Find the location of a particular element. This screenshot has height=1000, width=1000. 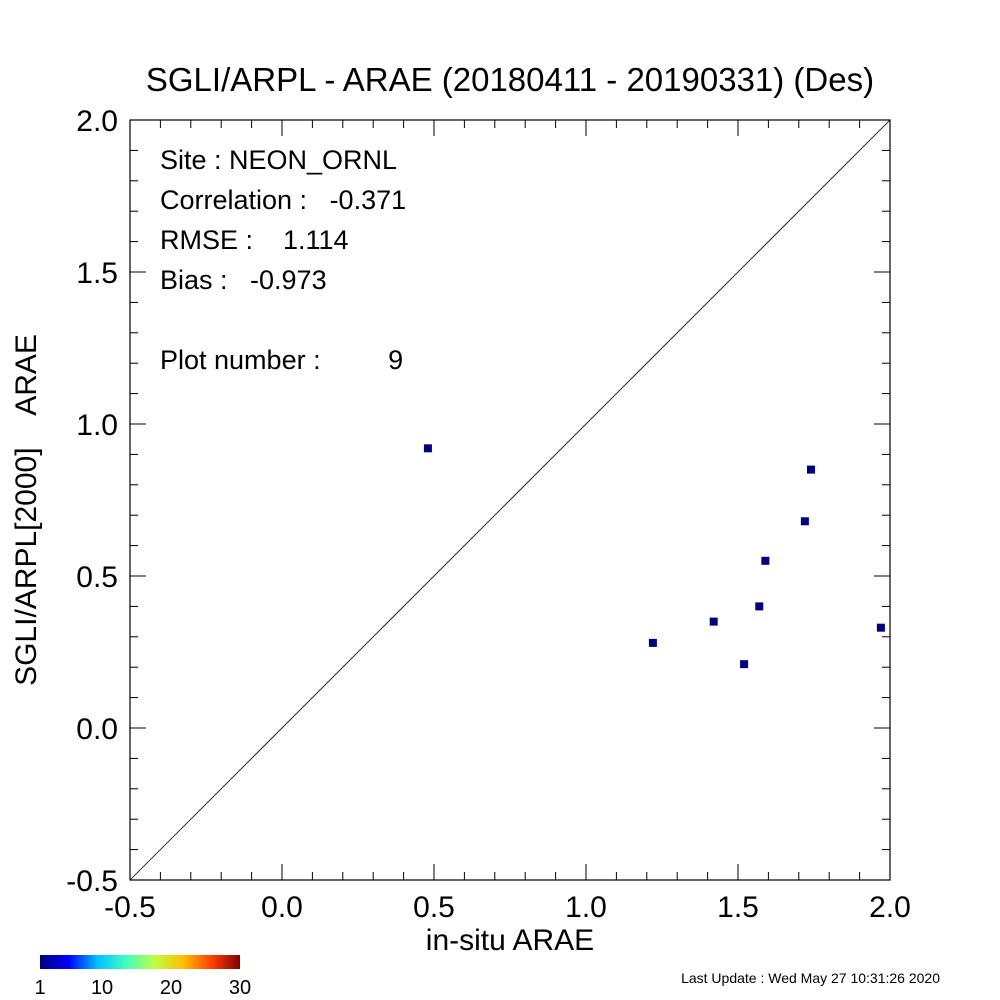

x-tick-label: 0.5 is located at coordinates (434, 907).